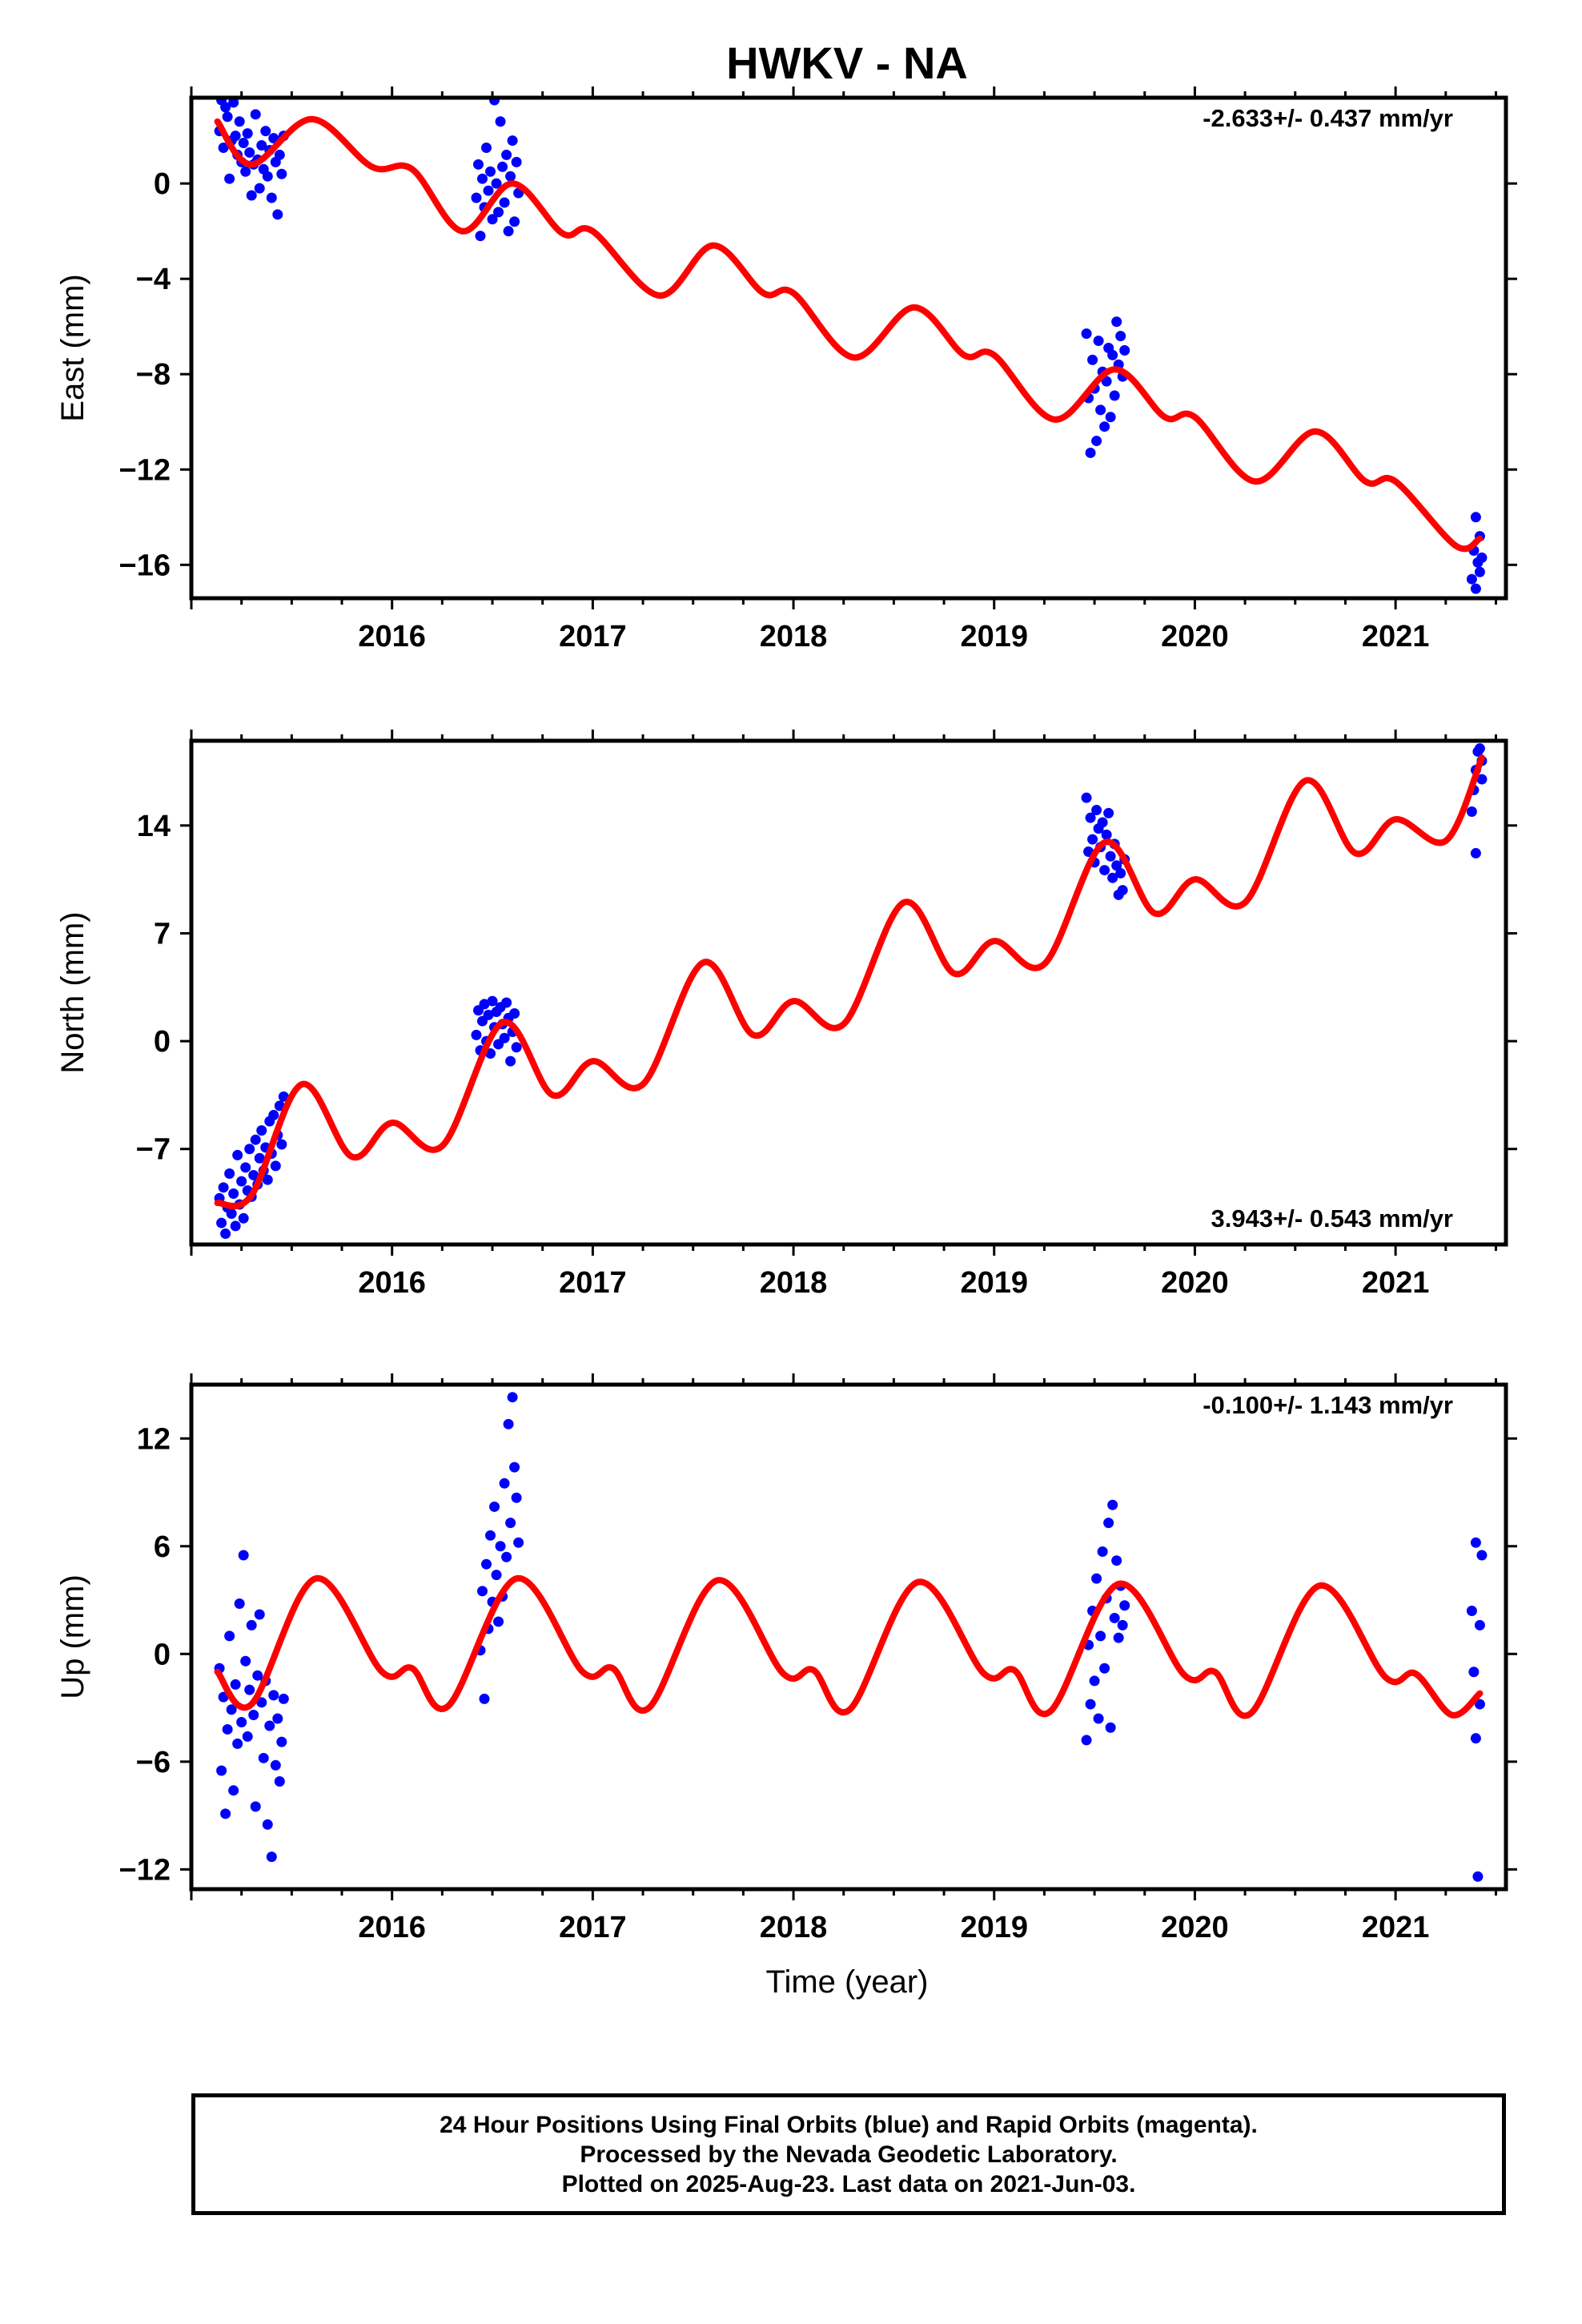 The width and height of the screenshot is (1582, 2324). What do you see at coordinates (392, 1283) in the screenshot?
I see `north-x-tick-label: 2016` at bounding box center [392, 1283].